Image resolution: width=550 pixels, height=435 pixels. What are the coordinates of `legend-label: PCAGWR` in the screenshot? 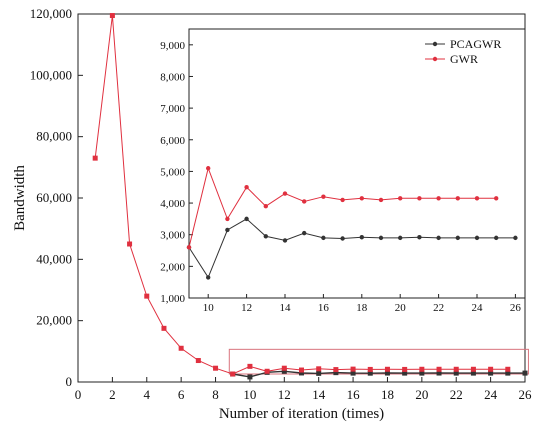 It's located at (475, 44).